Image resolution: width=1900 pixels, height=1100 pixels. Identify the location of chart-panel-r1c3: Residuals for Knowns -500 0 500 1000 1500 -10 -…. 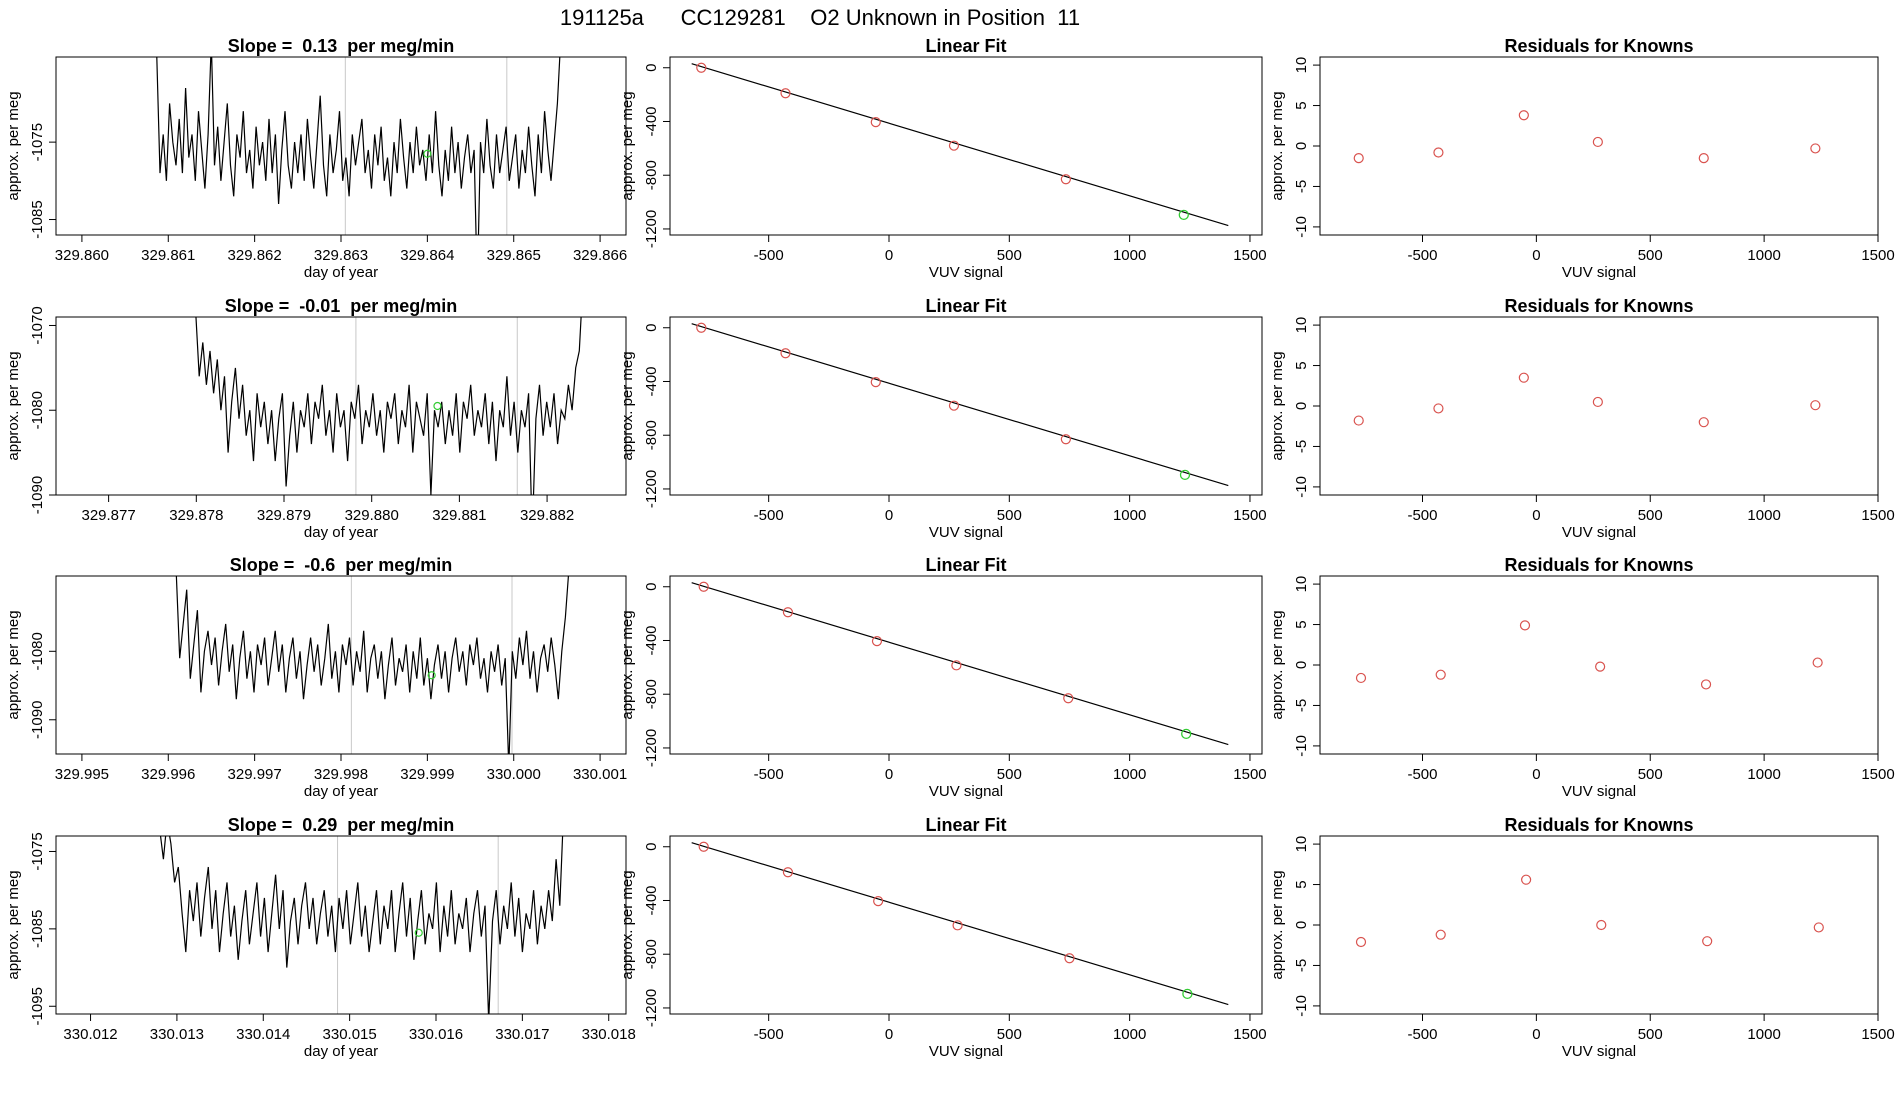
(1582, 158).